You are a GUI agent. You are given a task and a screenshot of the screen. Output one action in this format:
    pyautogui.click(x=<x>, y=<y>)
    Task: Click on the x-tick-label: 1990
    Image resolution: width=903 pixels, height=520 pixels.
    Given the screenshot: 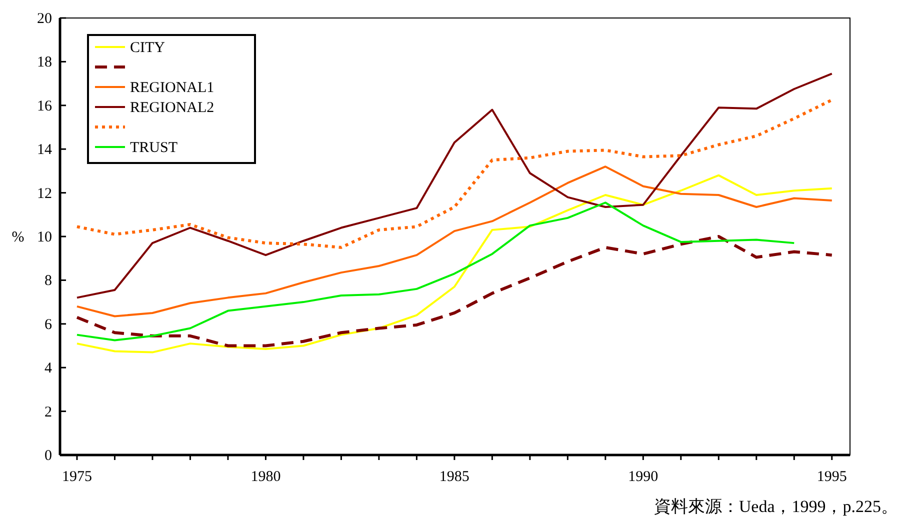 What is the action you would take?
    pyautogui.click(x=643, y=477)
    